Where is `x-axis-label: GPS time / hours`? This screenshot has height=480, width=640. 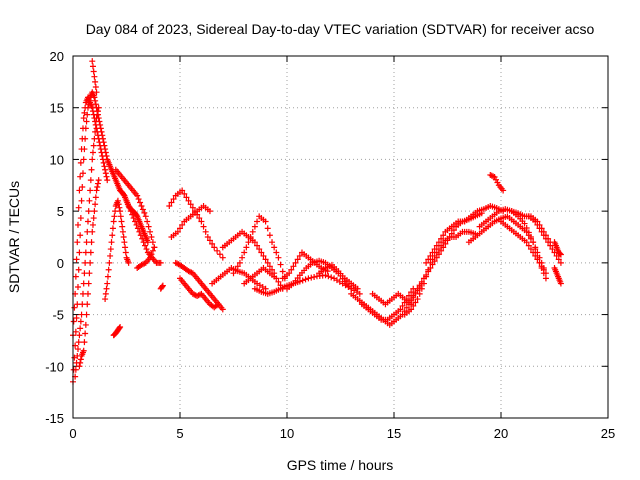 x-axis-label: GPS time / hours is located at coordinates (340, 465).